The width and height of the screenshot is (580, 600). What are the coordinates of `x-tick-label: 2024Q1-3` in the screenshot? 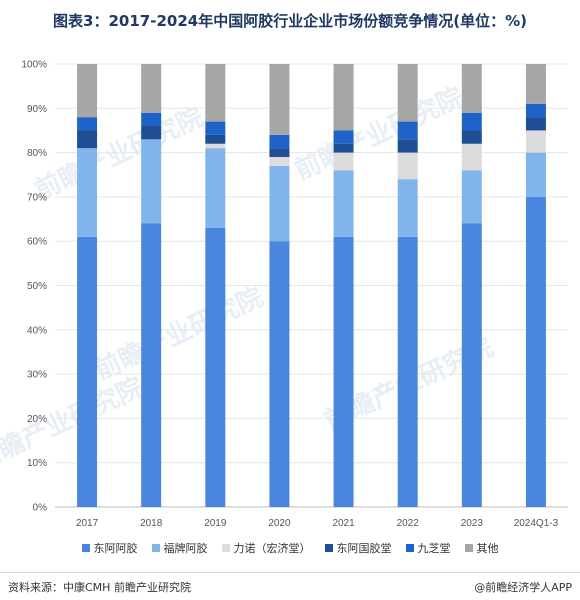 It's located at (536, 523).